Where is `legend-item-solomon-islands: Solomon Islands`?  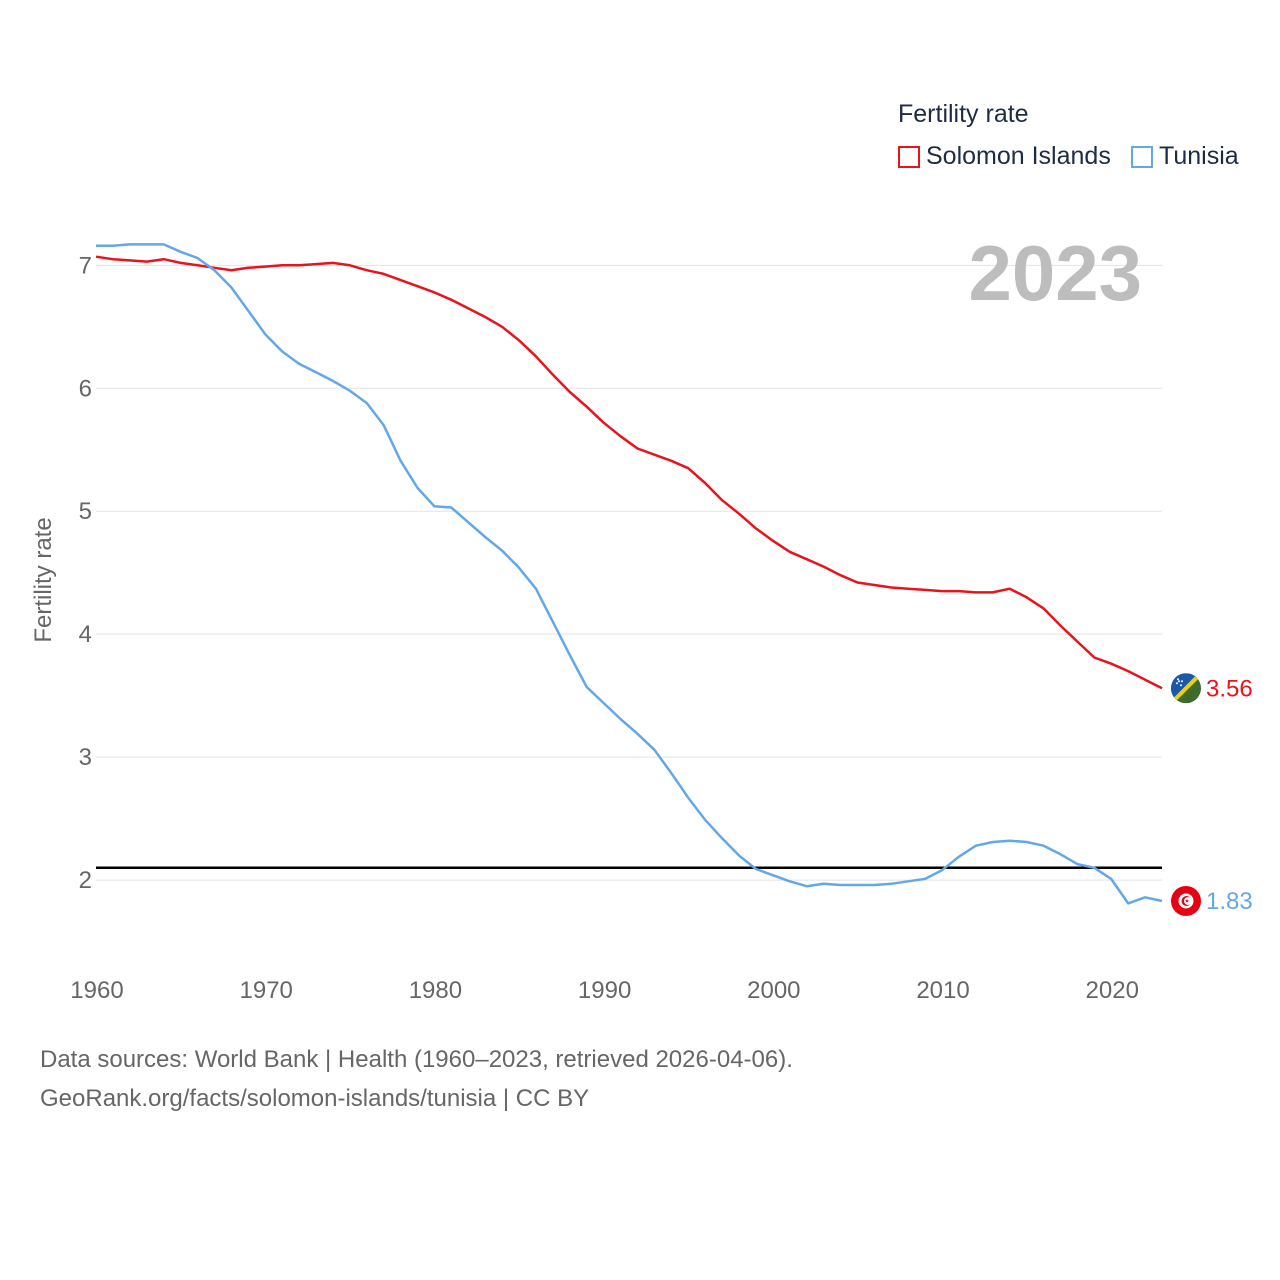 legend-item-solomon-islands: Solomon Islands is located at coordinates (1004, 156).